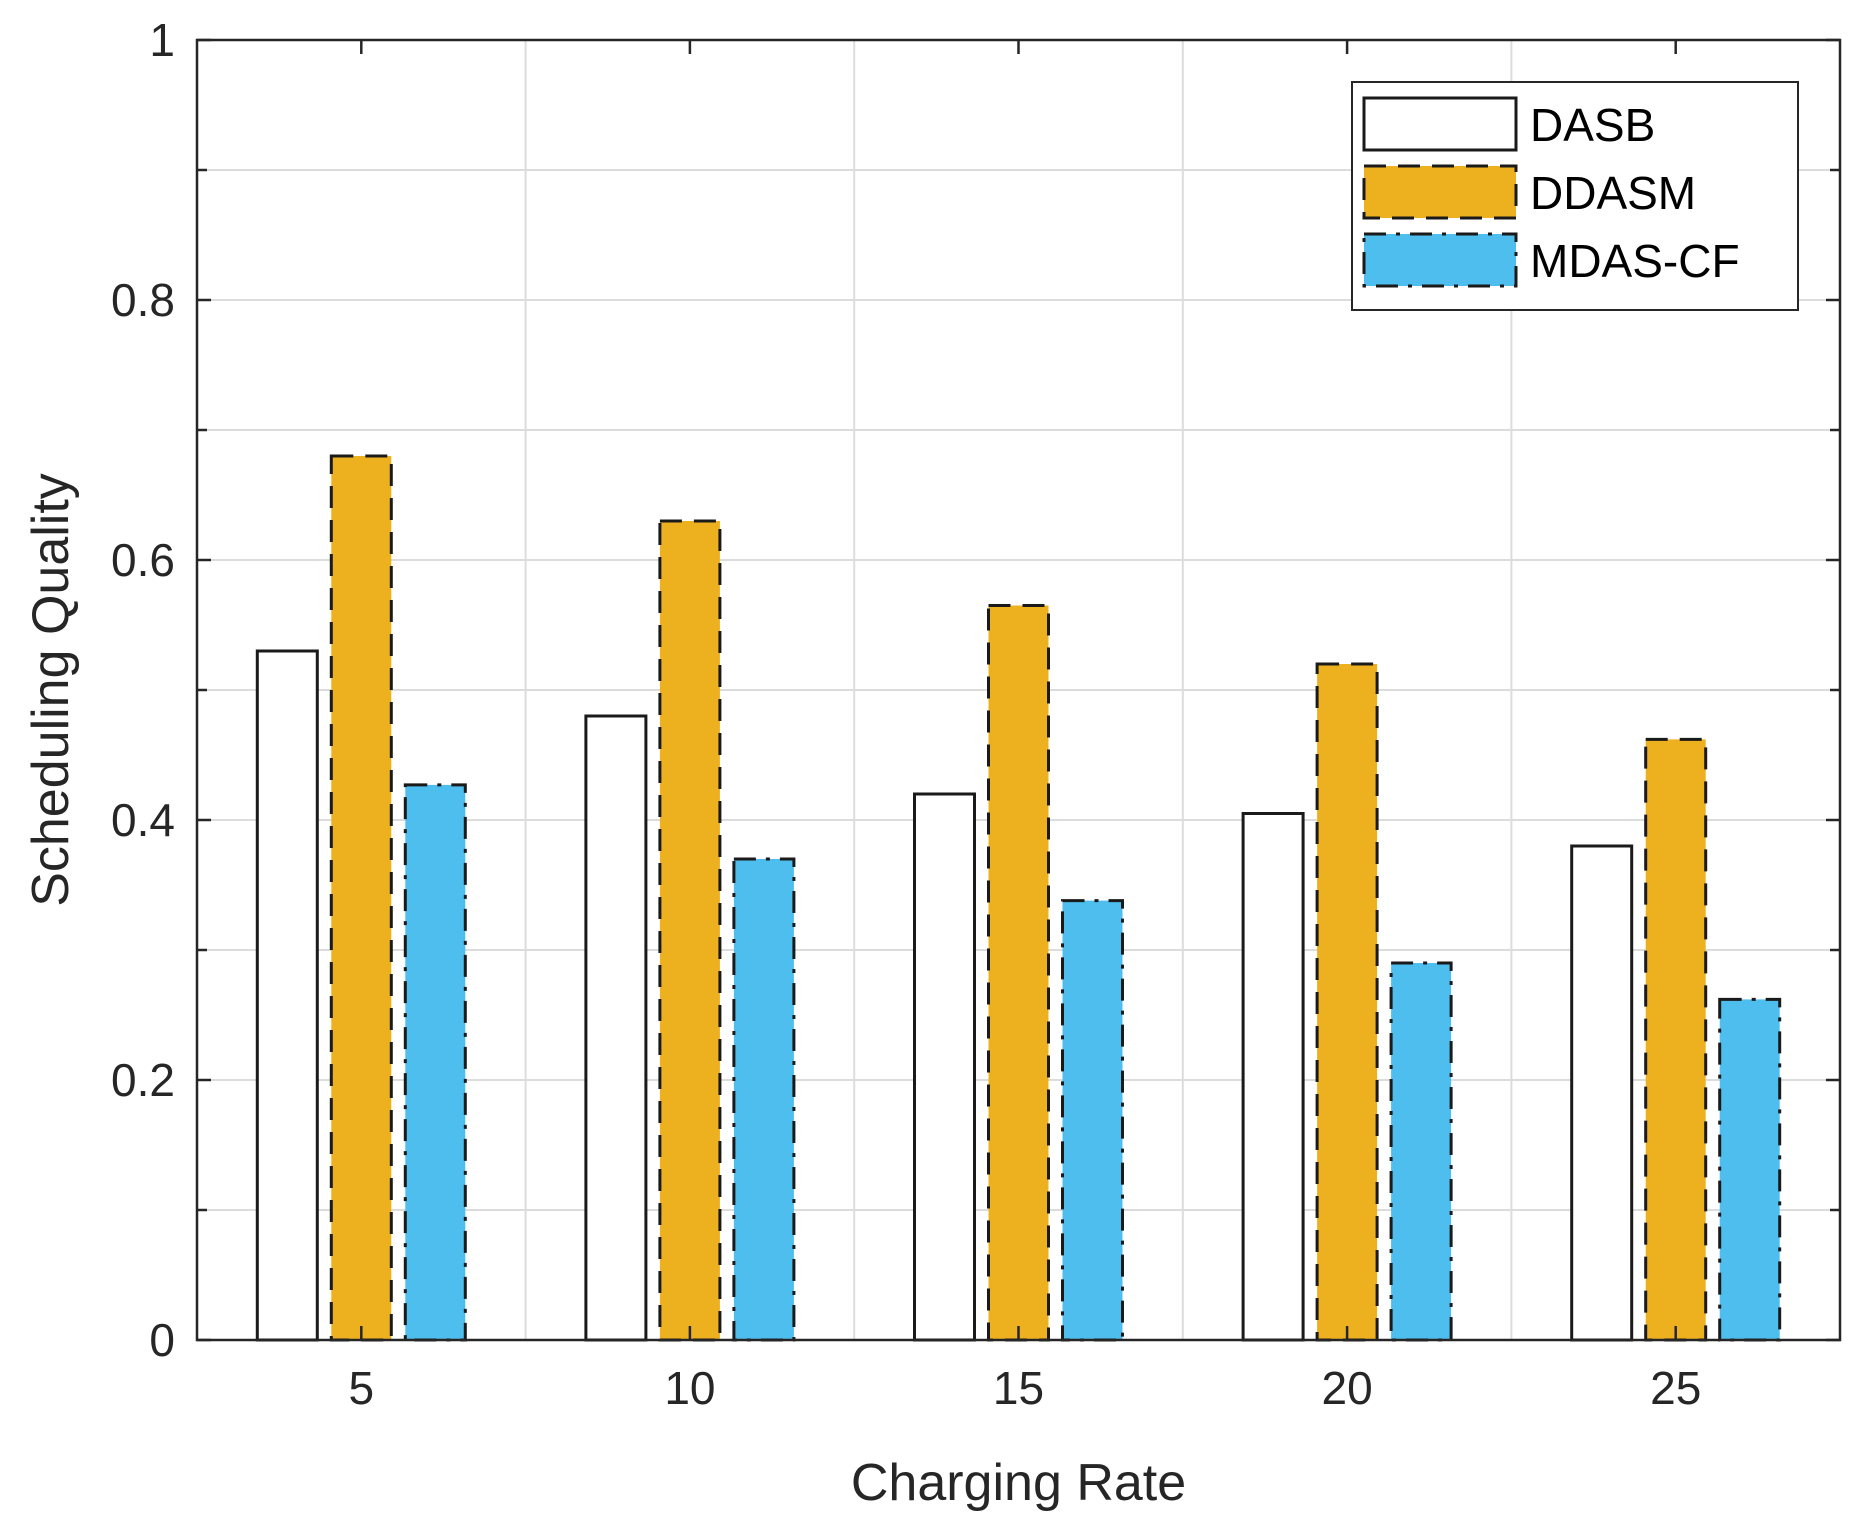 Image resolution: width=1868 pixels, height=1535 pixels. I want to click on y-tick-label-1: 0.2, so click(143, 1080).